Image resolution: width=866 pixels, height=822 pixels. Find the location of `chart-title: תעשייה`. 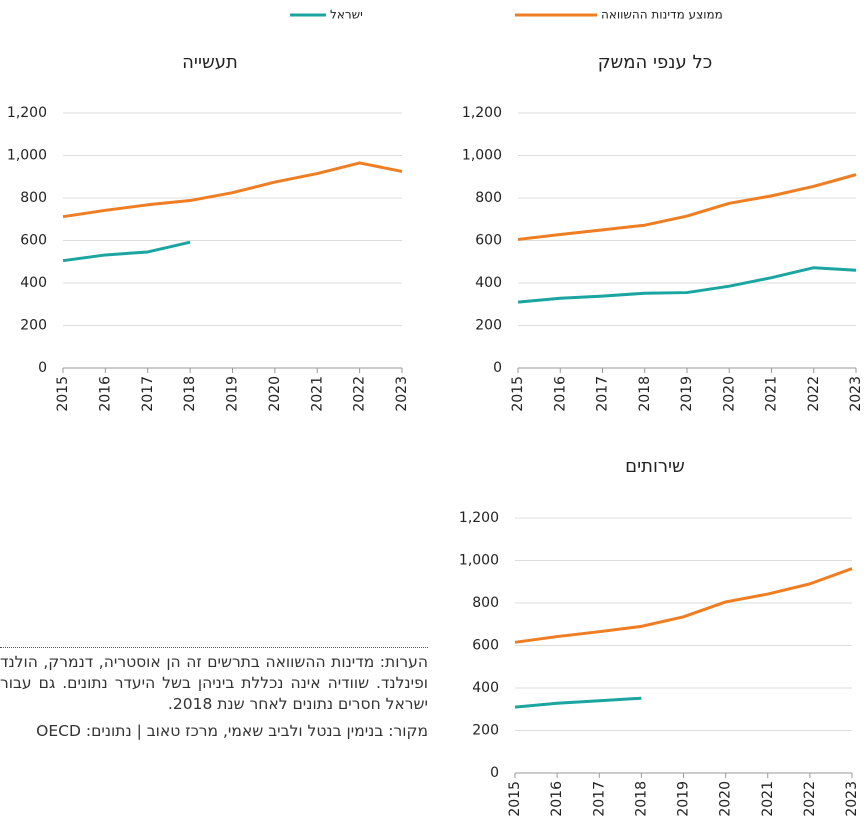

chart-title: תעשייה is located at coordinates (210, 62).